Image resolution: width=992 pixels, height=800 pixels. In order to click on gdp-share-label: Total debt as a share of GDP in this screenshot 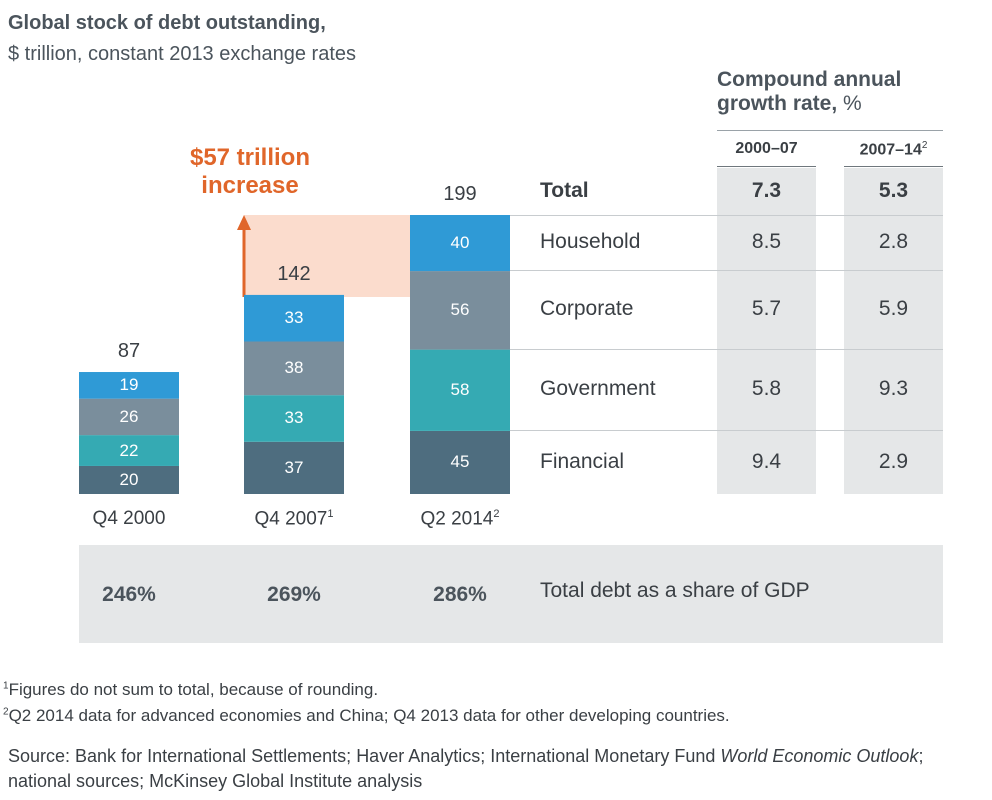, I will do `click(675, 590)`.